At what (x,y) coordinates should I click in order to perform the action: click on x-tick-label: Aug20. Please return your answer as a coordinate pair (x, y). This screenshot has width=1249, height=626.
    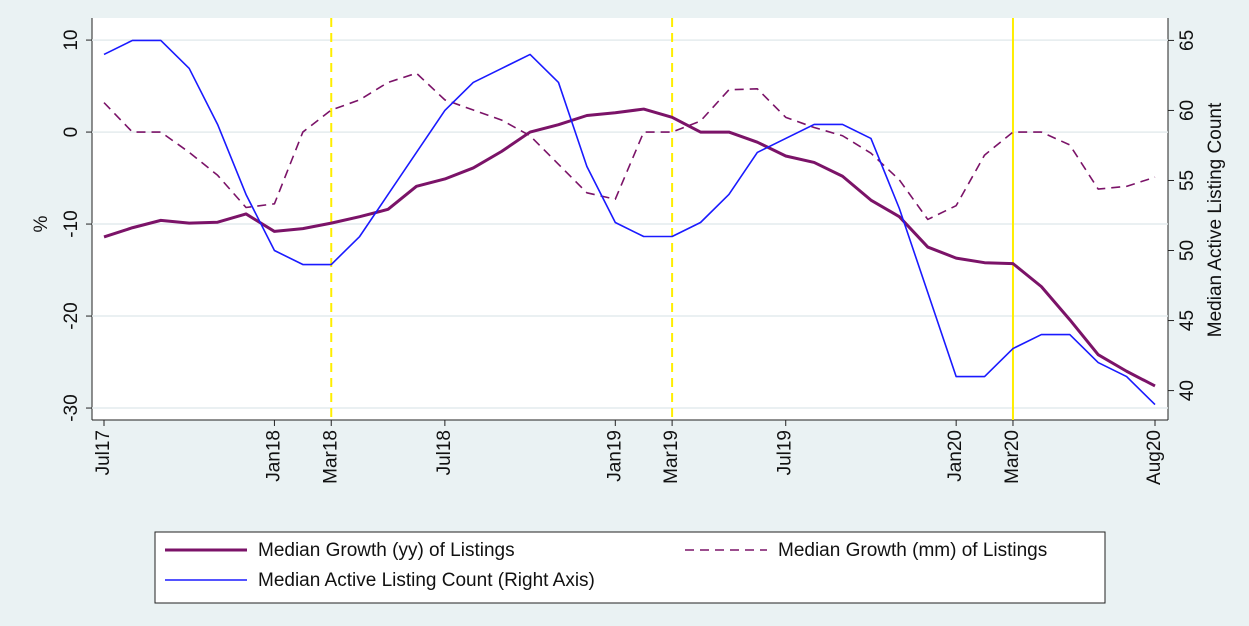
    Looking at the image, I should click on (1154, 457).